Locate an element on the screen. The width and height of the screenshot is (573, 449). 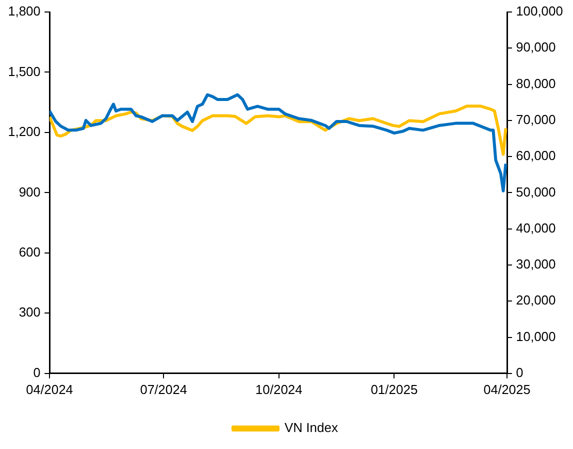
y-tick-label: 1,500 is located at coordinates (24, 71).